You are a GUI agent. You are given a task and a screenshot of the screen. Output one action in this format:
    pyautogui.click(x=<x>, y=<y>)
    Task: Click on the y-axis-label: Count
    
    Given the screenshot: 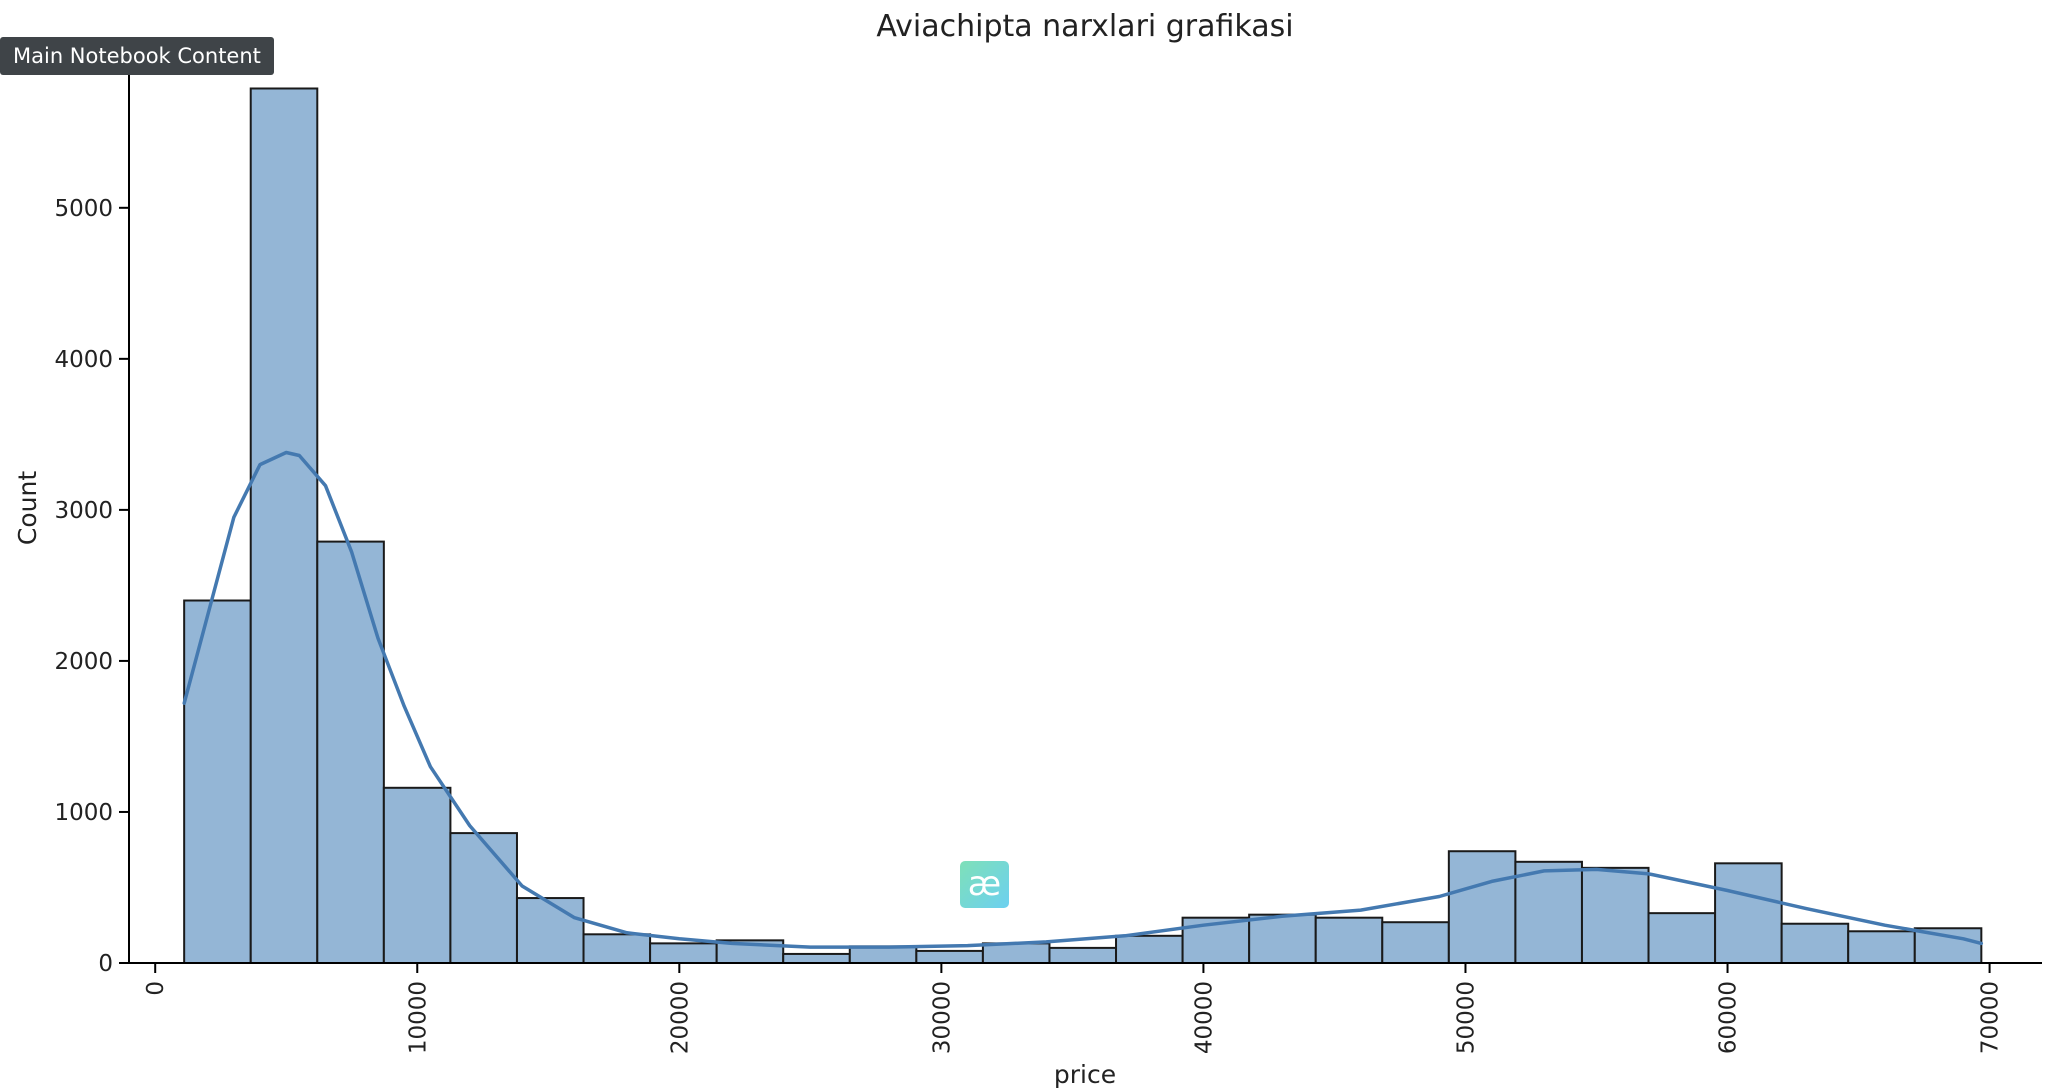 What is the action you would take?
    pyautogui.click(x=27, y=508)
    